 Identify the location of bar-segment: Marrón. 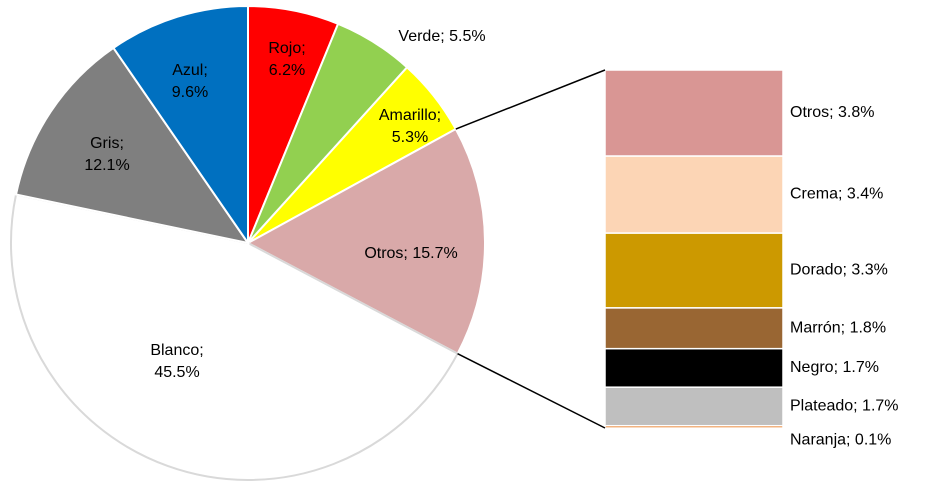
(694, 328).